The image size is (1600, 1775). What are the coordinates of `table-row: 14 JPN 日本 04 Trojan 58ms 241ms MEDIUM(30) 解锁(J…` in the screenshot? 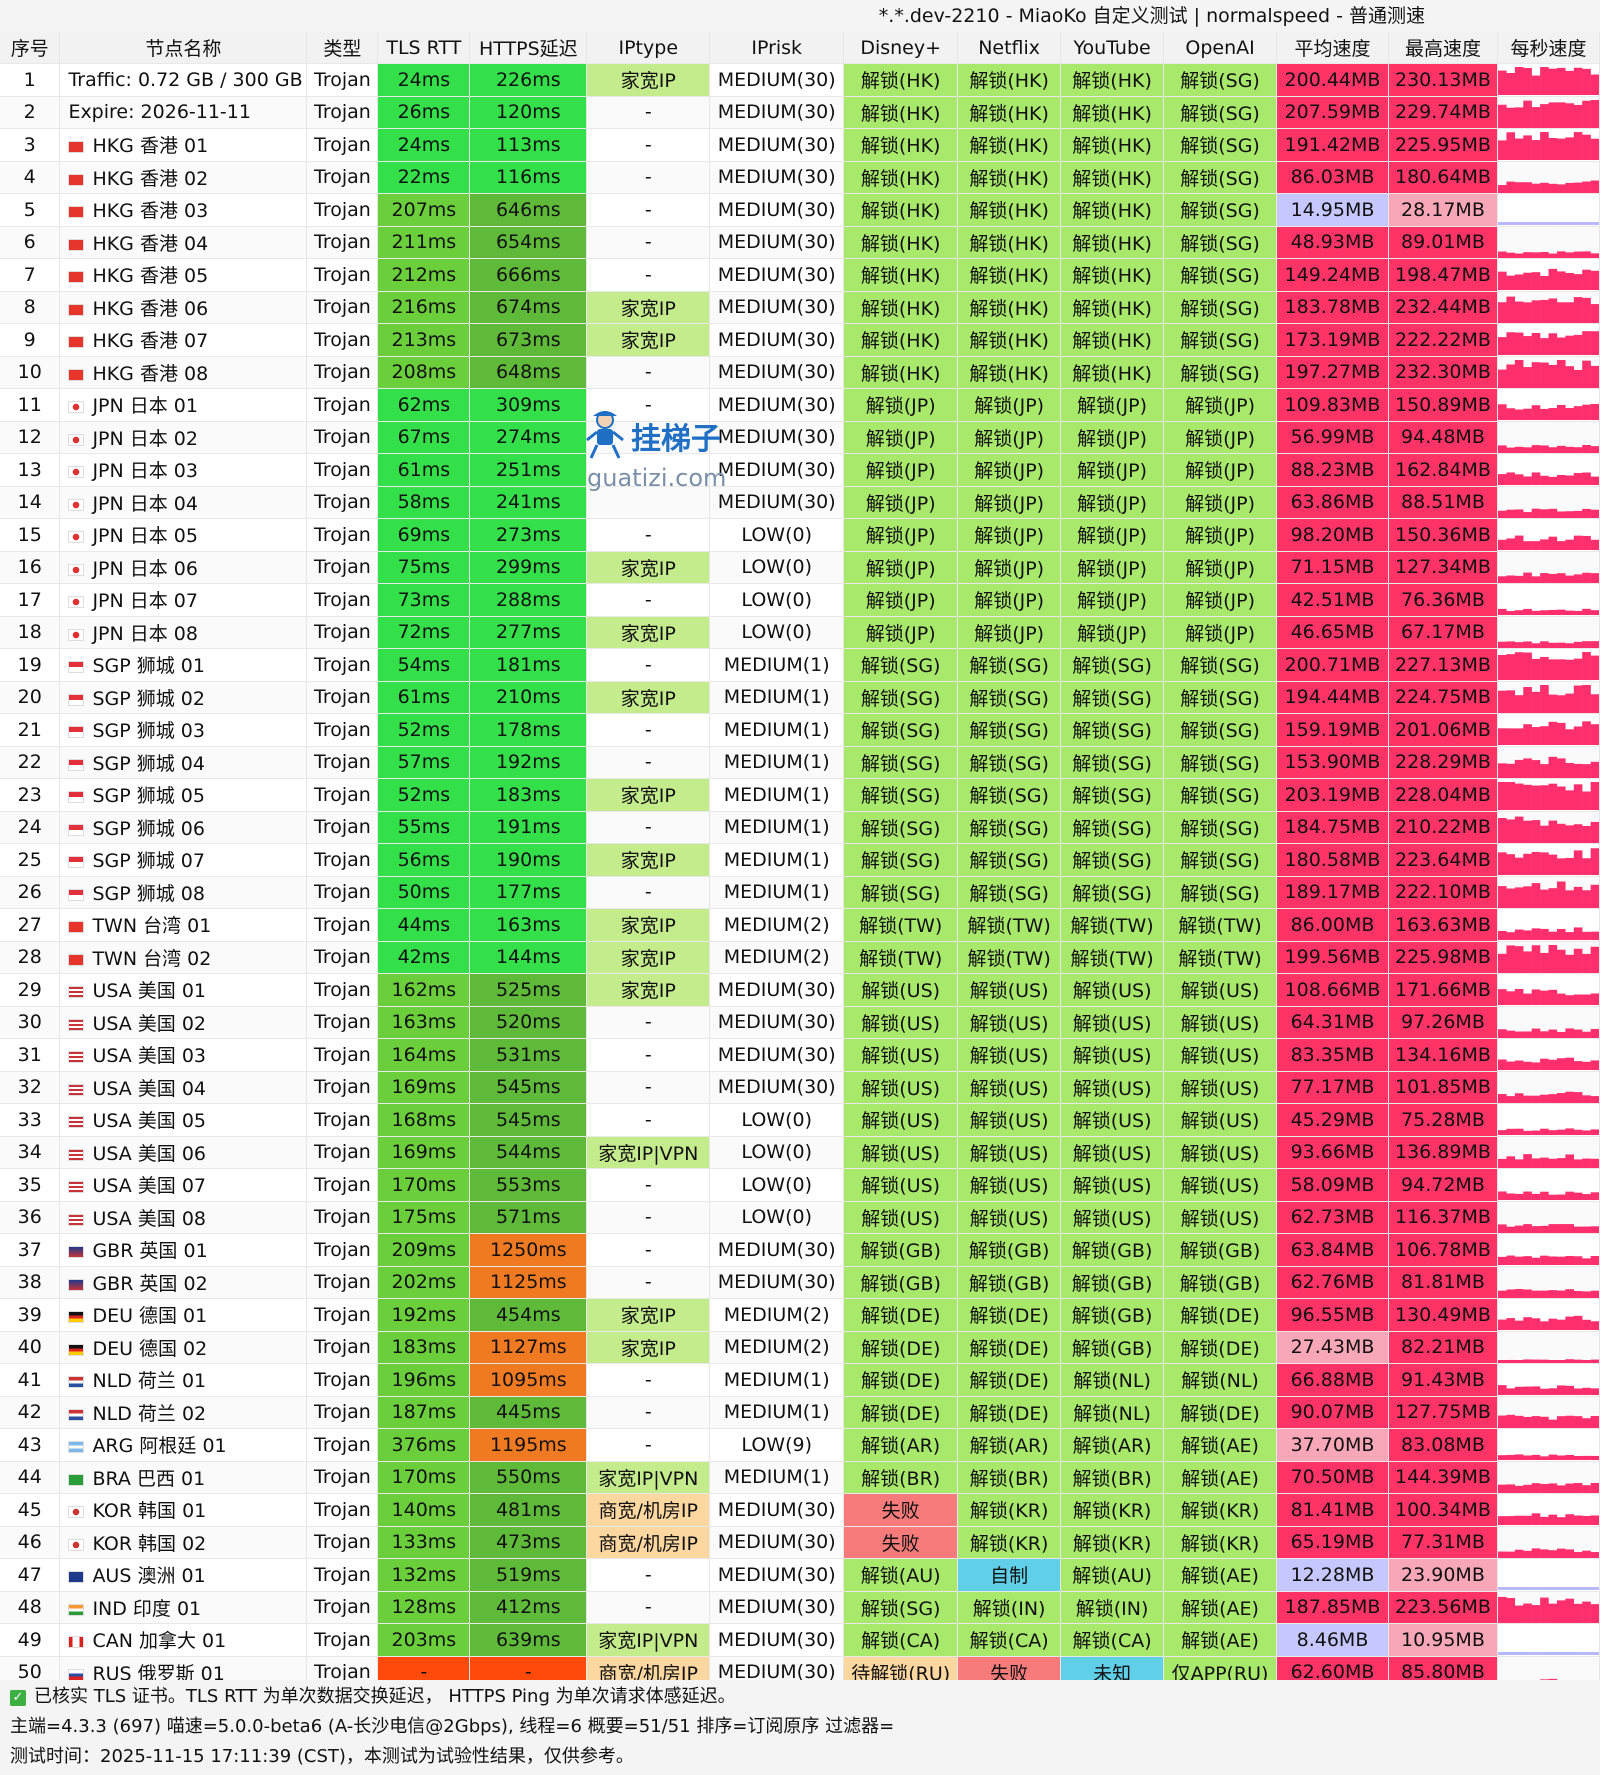 It's located at (800, 502).